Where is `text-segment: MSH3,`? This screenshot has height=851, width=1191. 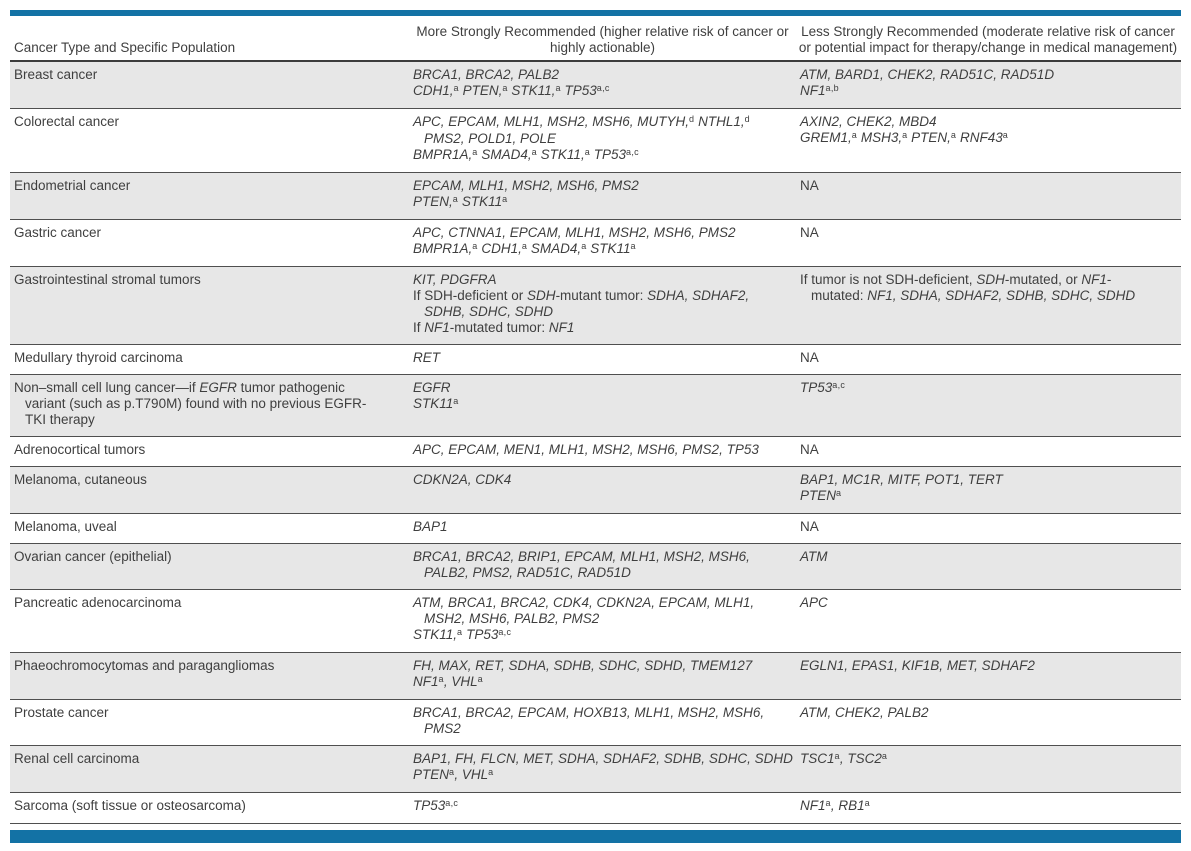 text-segment: MSH3, is located at coordinates (880, 137).